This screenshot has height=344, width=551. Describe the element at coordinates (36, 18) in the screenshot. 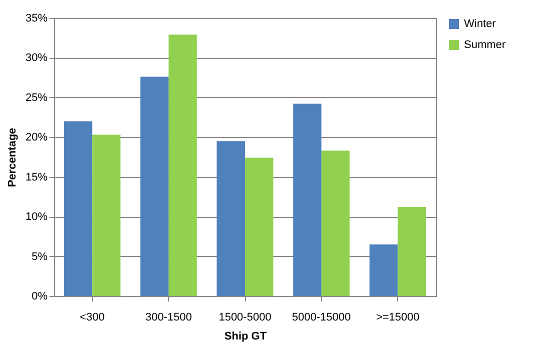

I see `y-tick-label: 35%` at that location.